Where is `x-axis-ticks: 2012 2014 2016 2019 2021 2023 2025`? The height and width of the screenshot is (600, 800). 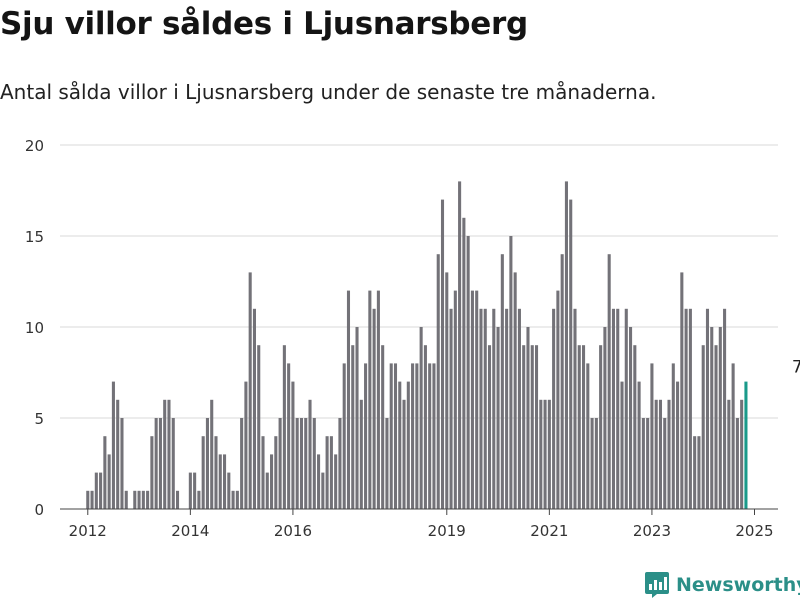
x-axis-ticks: 2012 2014 2016 2019 2021 2023 2025 is located at coordinates (421, 524).